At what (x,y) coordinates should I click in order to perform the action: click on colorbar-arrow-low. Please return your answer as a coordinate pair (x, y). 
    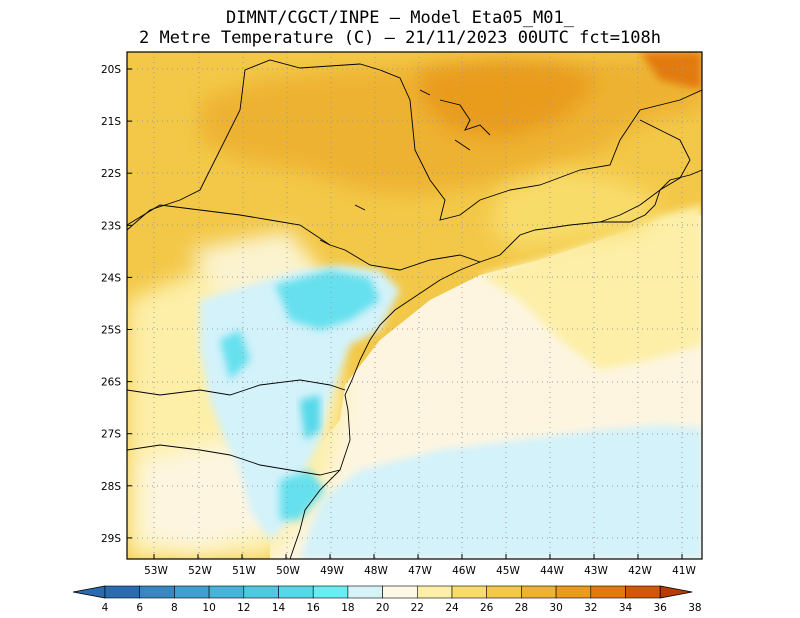
    Looking at the image, I should click on (89, 592).